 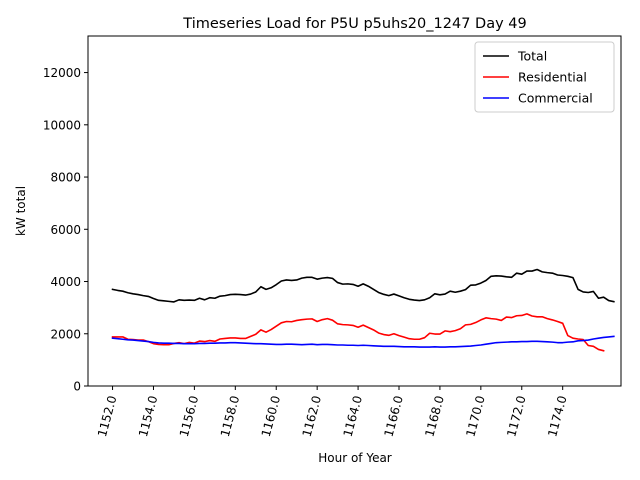 I want to click on series-line-commercial, so click(x=363, y=341).